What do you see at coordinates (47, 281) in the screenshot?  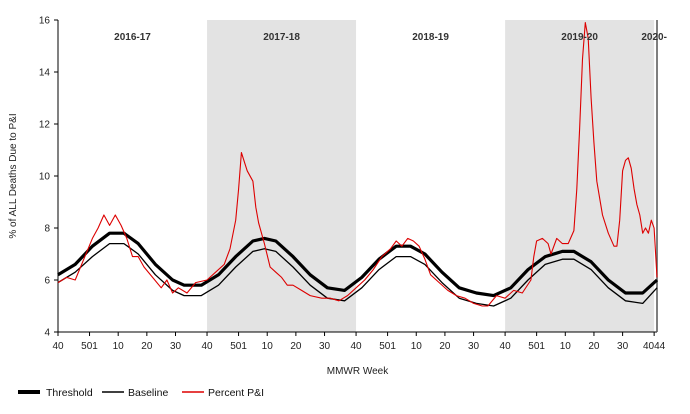 I see `y-tick-label: 6` at bounding box center [47, 281].